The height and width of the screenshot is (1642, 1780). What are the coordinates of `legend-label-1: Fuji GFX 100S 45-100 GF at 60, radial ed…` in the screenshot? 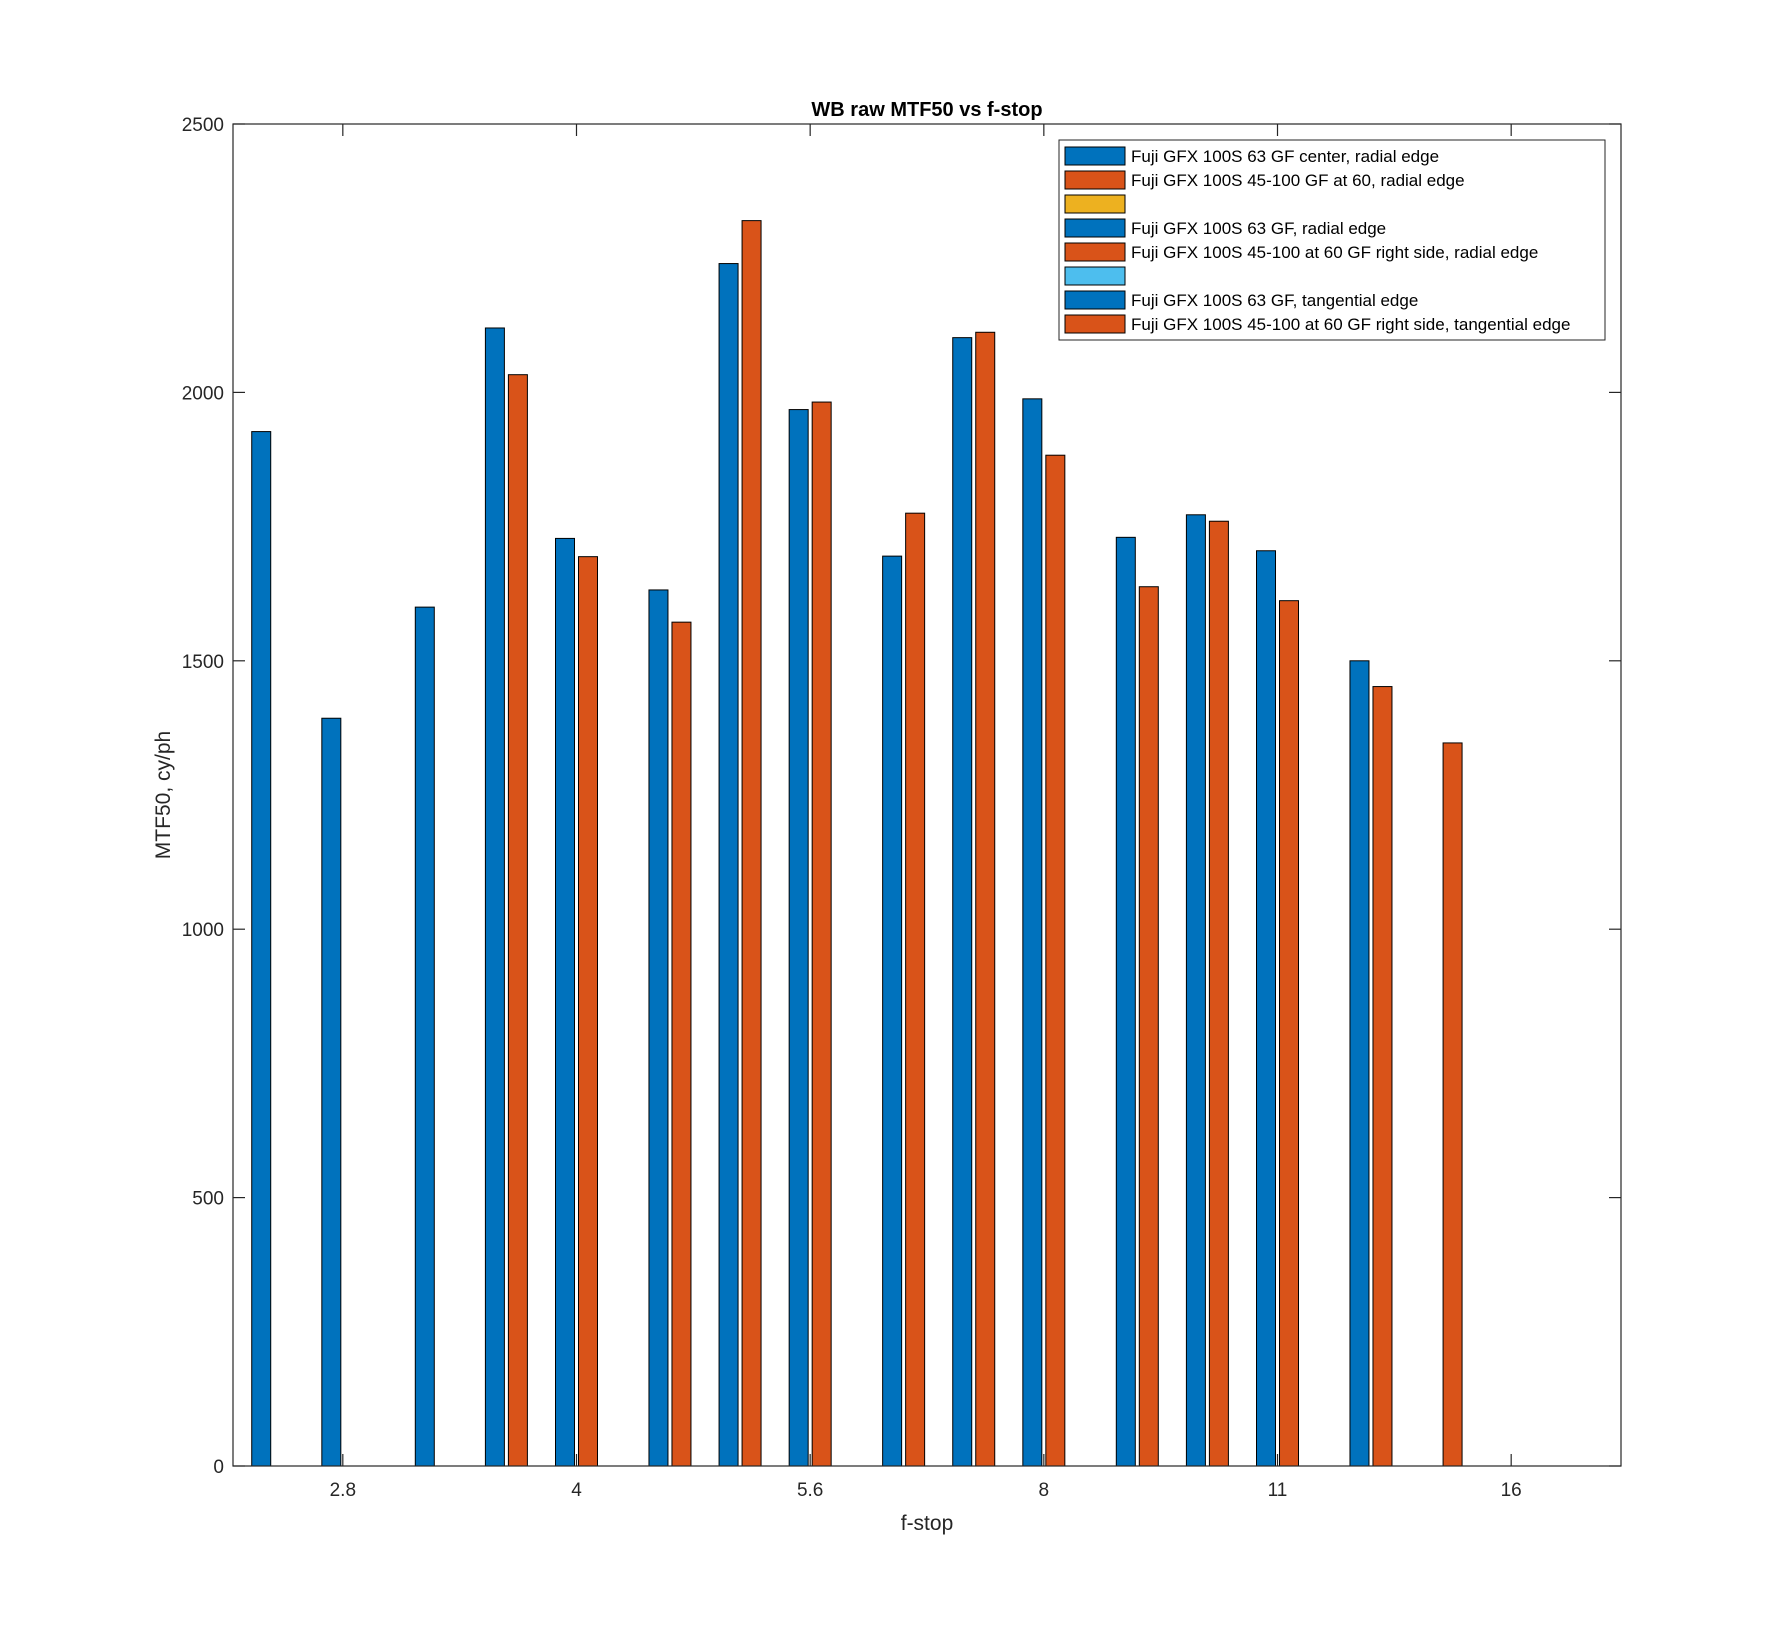 It's located at (1298, 180).